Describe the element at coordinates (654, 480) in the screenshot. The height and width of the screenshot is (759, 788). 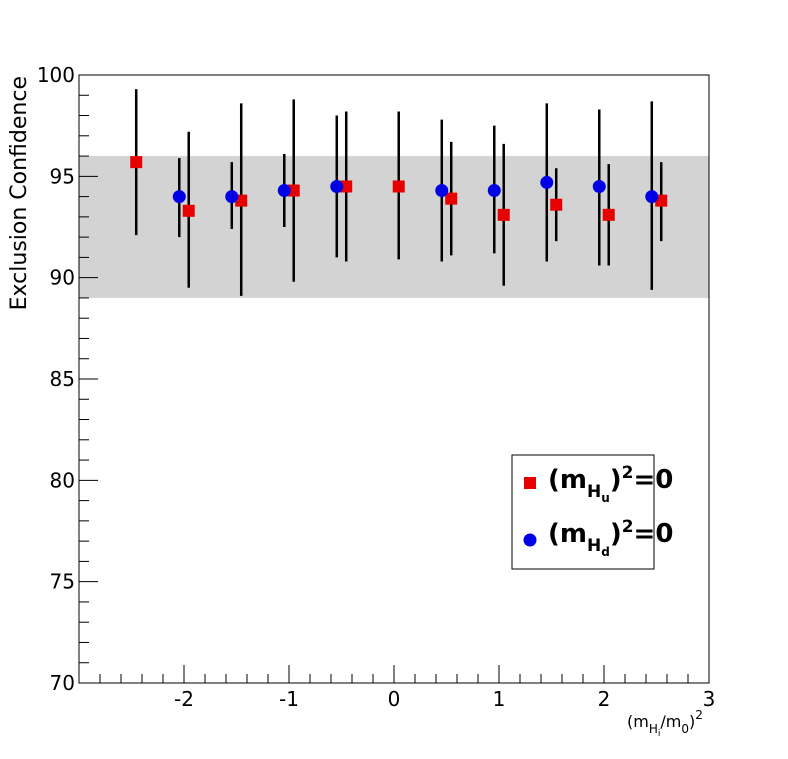
I see `legend-hu-tail: =0` at that location.